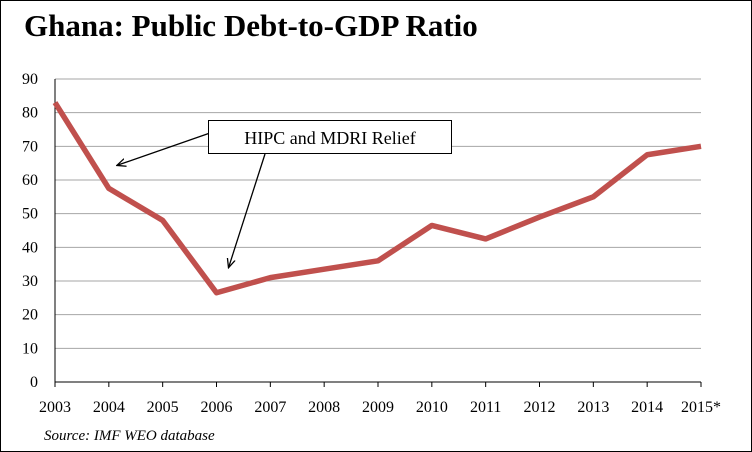  I want to click on x-tick-label: 2009, so click(378, 407).